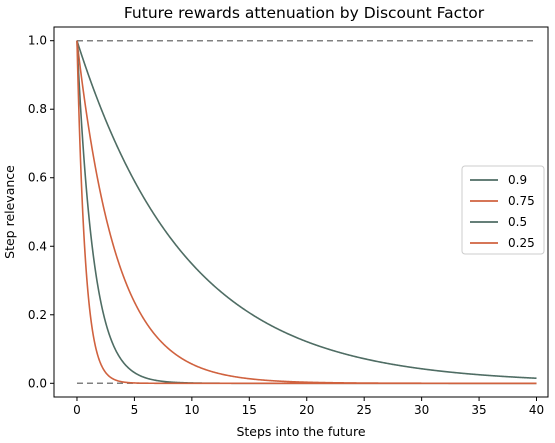 The width and height of the screenshot is (555, 443). Describe the element at coordinates (191, 410) in the screenshot. I see `x-tick-label: 10` at that location.